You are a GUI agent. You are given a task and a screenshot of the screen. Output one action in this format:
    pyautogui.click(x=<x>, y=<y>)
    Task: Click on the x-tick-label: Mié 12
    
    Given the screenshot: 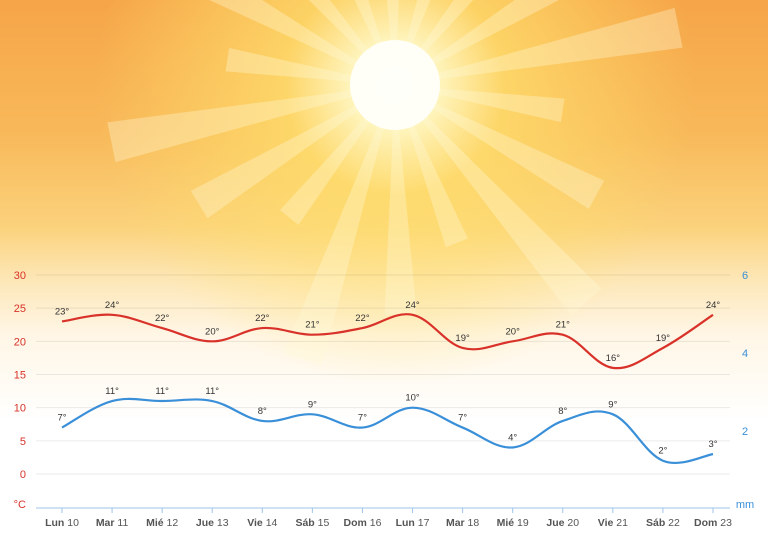 What is the action you would take?
    pyautogui.click(x=162, y=523)
    